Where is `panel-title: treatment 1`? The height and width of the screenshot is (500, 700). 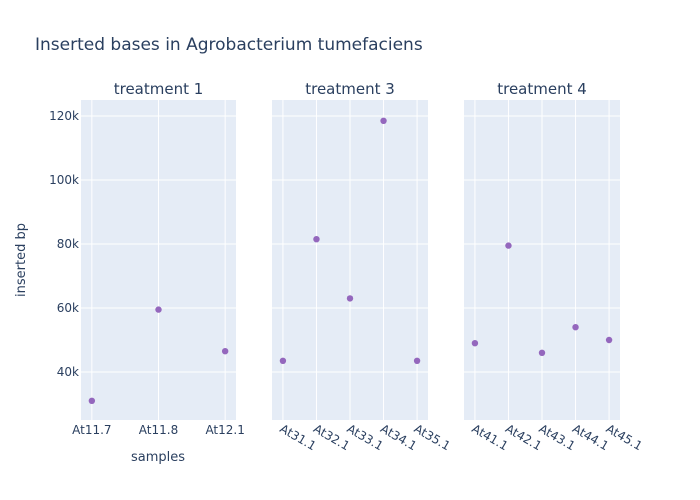 panel-title: treatment 1 is located at coordinates (159, 89).